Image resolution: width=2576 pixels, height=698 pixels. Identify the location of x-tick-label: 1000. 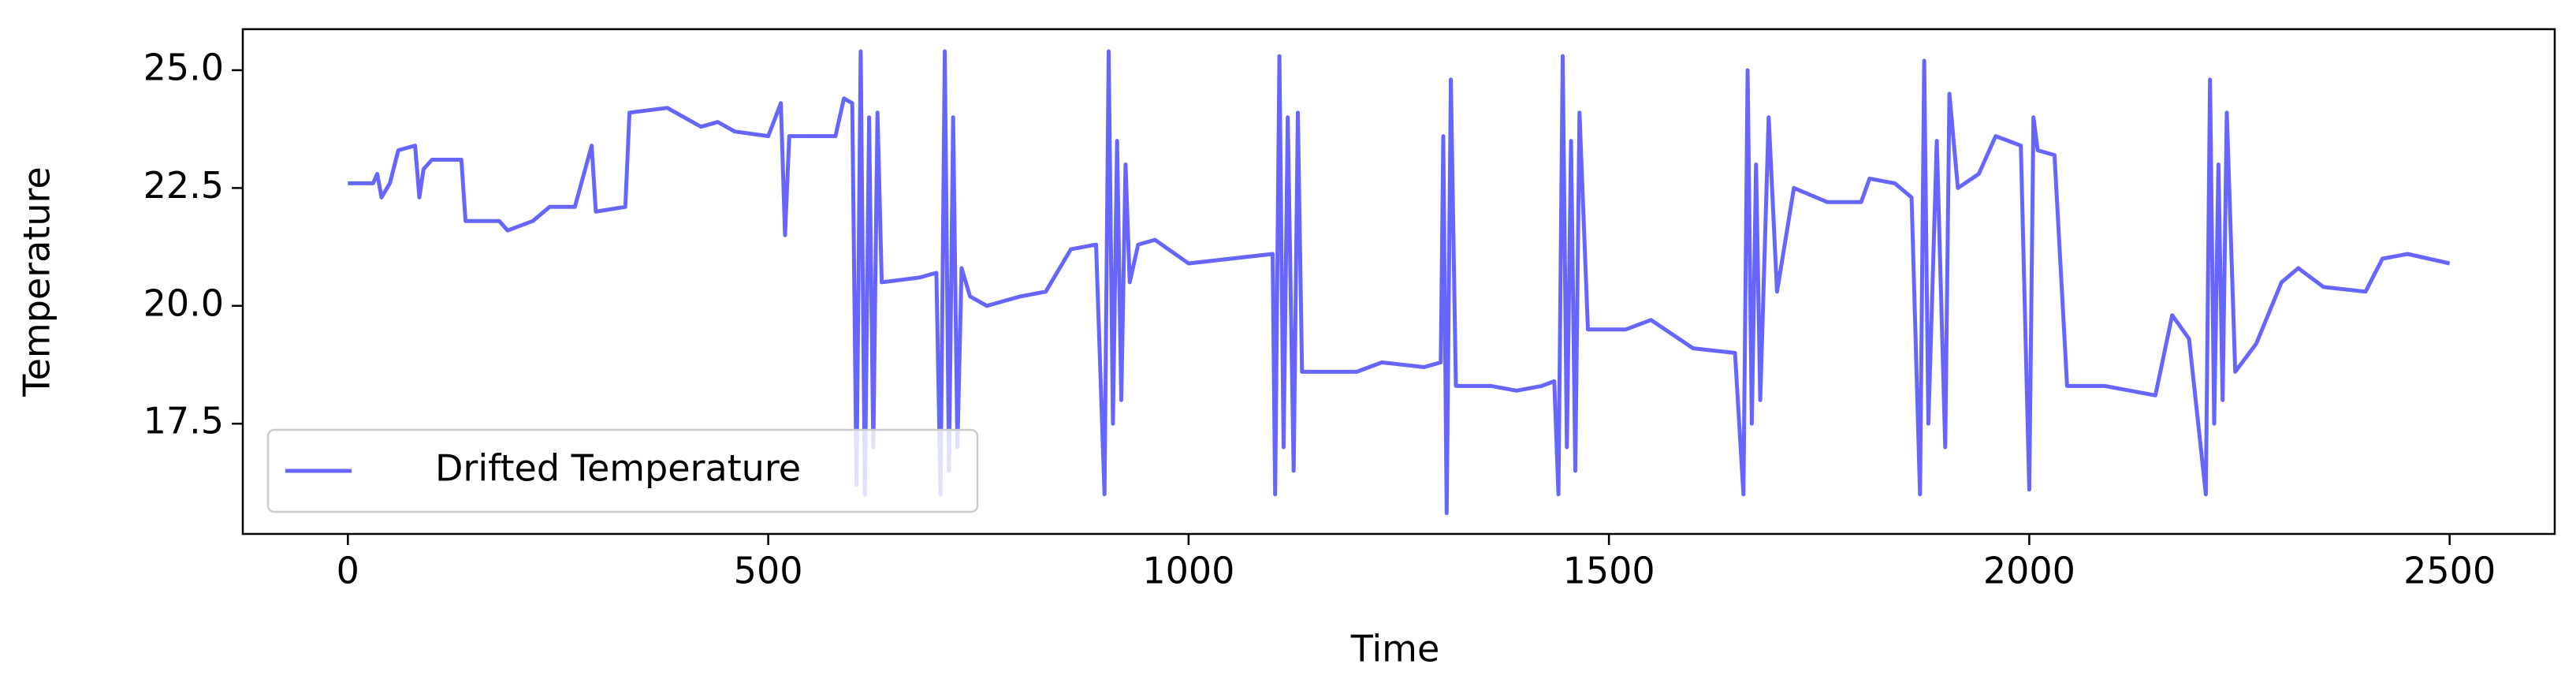
(1188, 571).